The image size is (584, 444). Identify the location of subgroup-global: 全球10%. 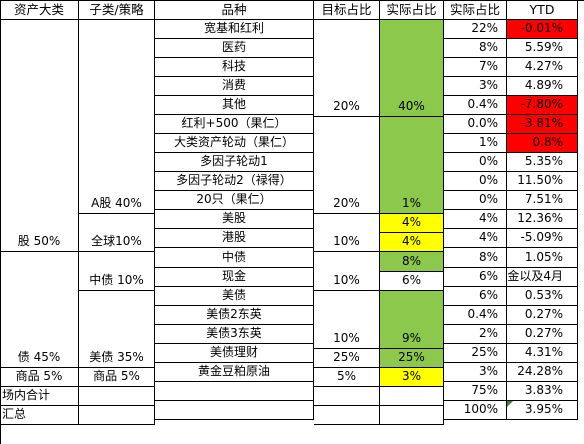
(117, 233).